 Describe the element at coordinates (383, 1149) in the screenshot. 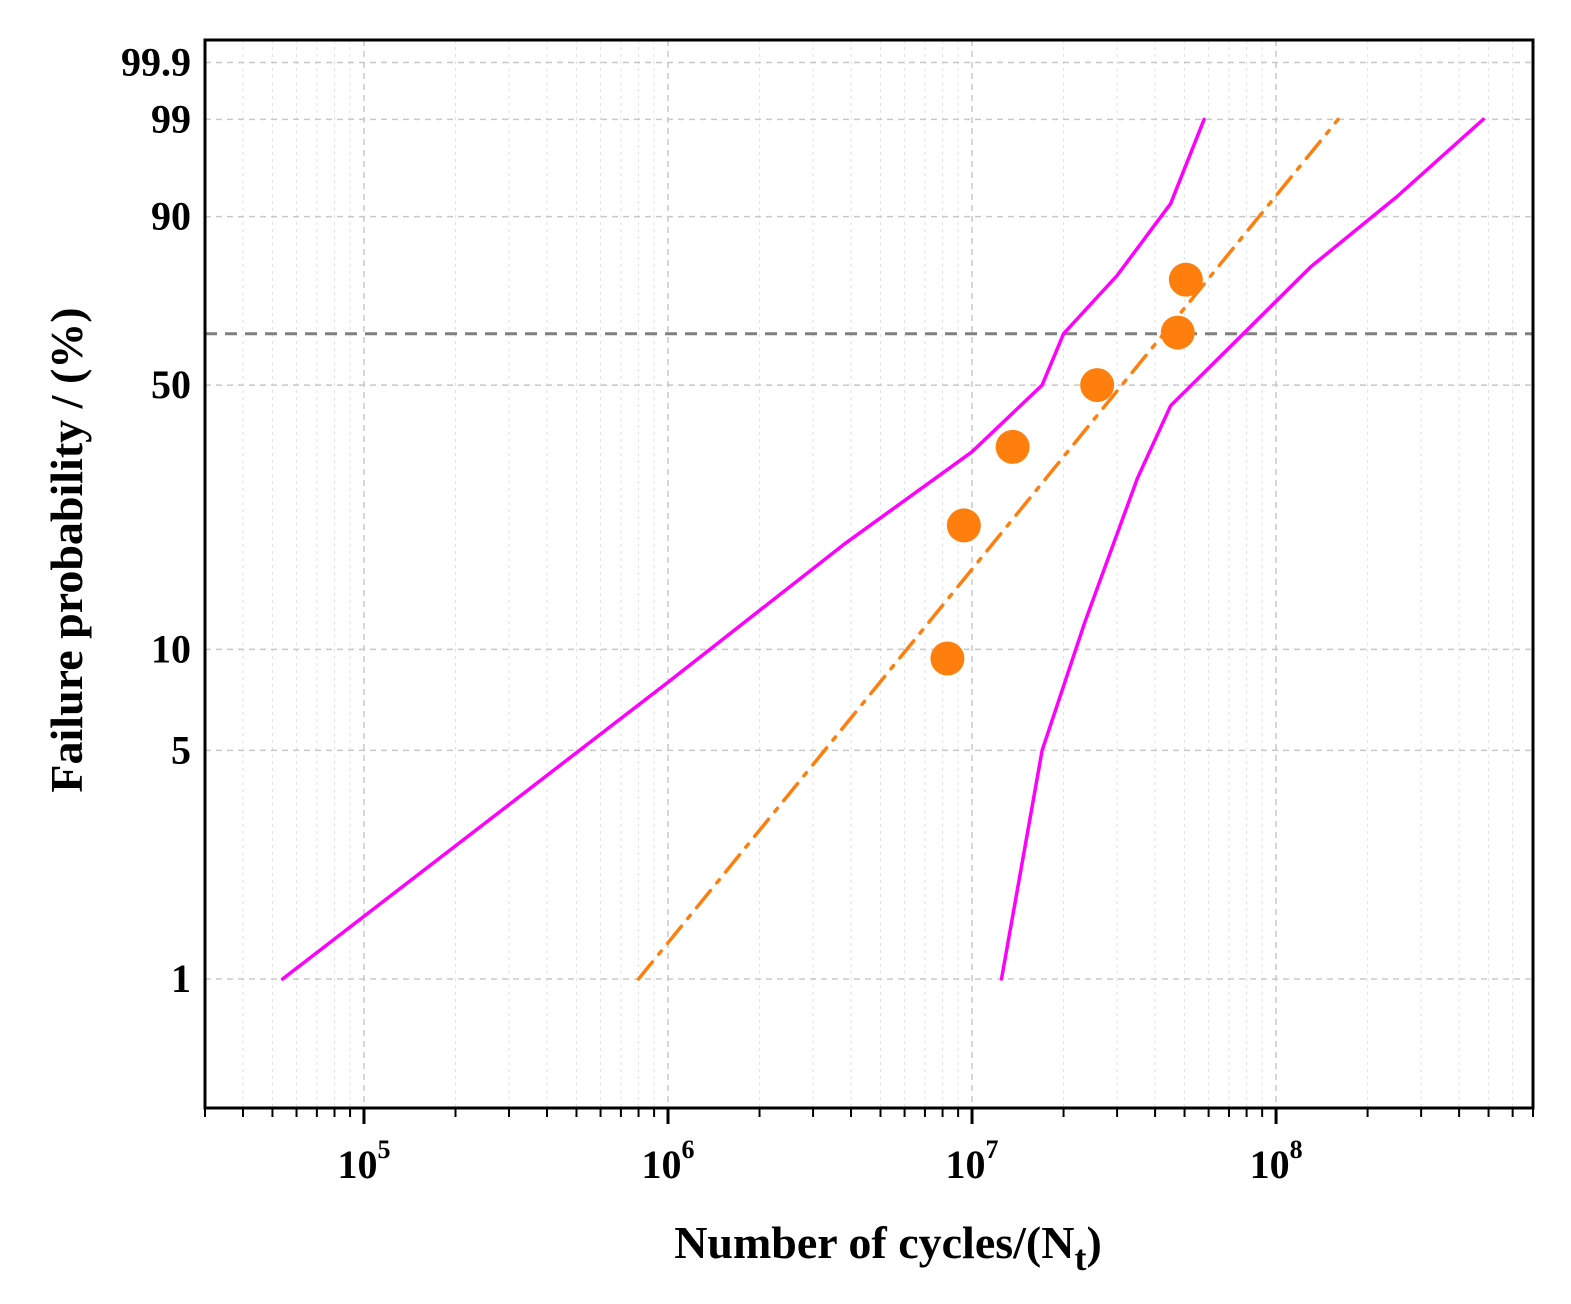

I see `x-tick-label-exponent: 5` at that location.